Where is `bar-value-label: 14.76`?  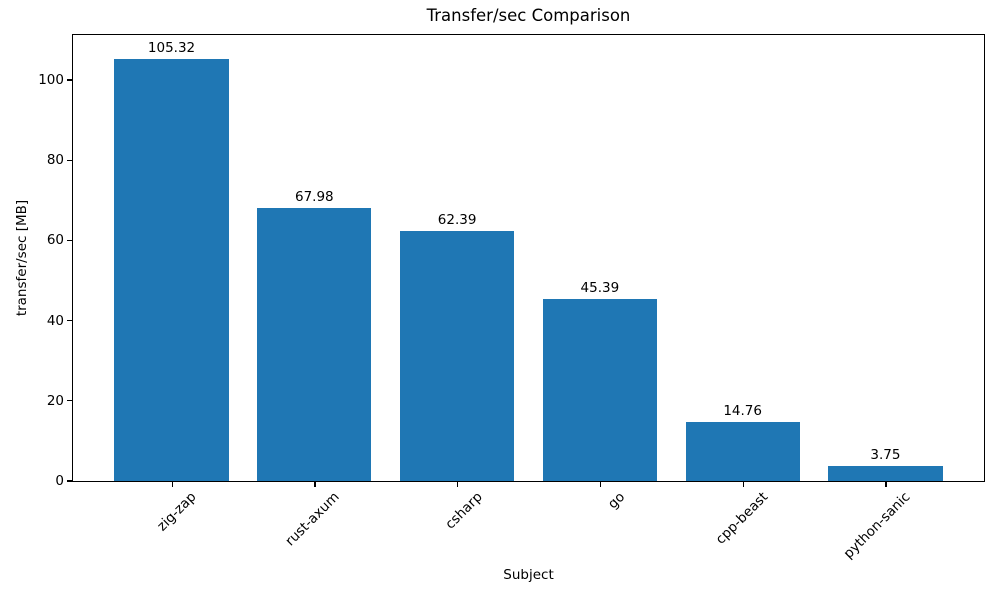
bar-value-label: 14.76 is located at coordinates (742, 410).